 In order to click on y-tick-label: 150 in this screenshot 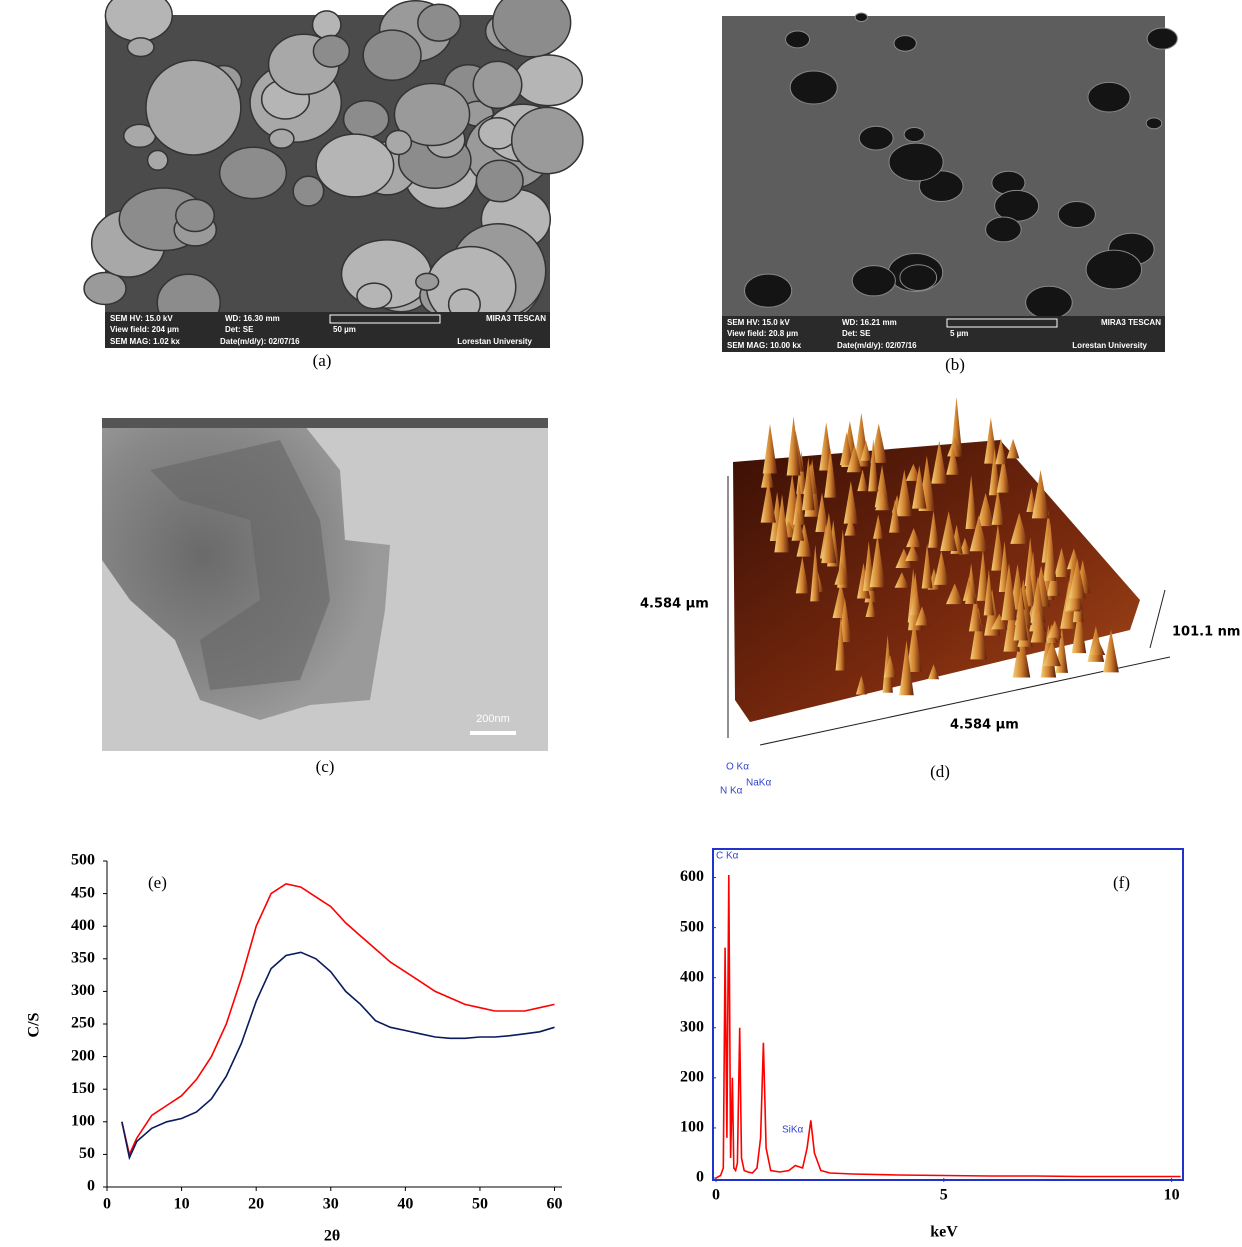, I will do `click(83, 1088)`.